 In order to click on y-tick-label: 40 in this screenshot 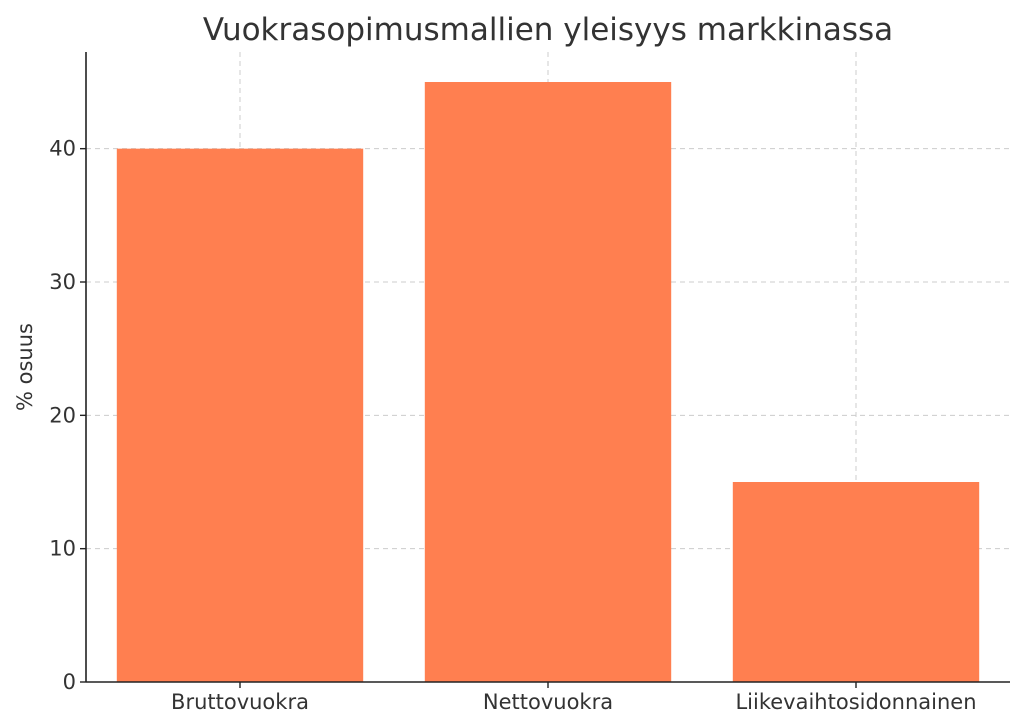, I will do `click(62, 149)`.